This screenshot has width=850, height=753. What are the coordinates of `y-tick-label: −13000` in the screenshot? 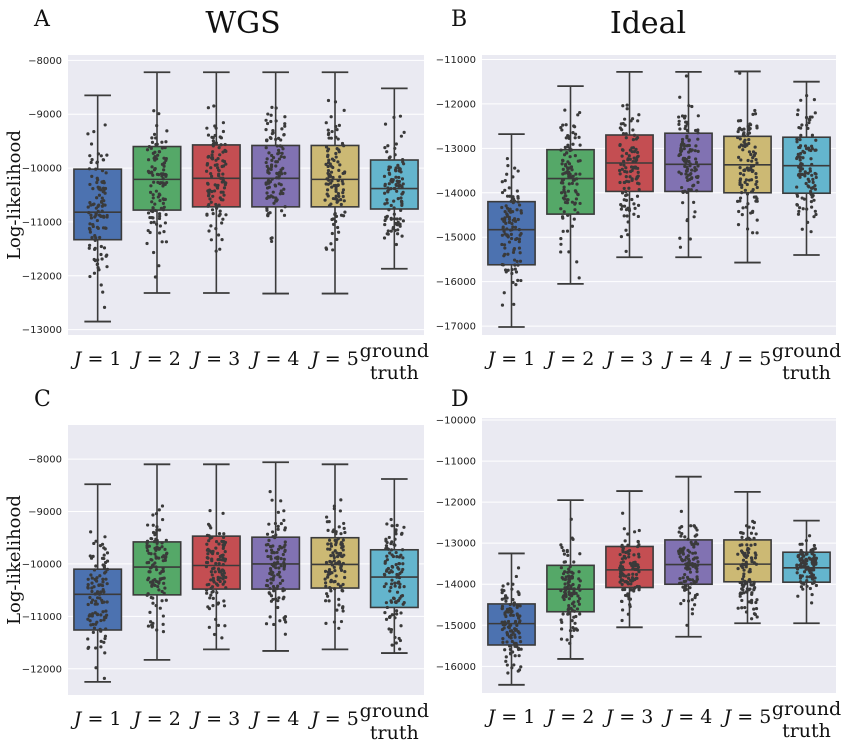 It's located at (456, 149).